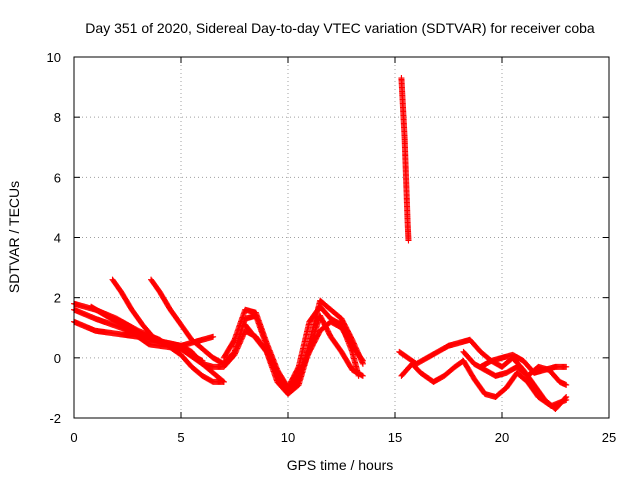 The image size is (640, 480). What do you see at coordinates (340, 465) in the screenshot?
I see `x-axis-label: GPS time / hours` at bounding box center [340, 465].